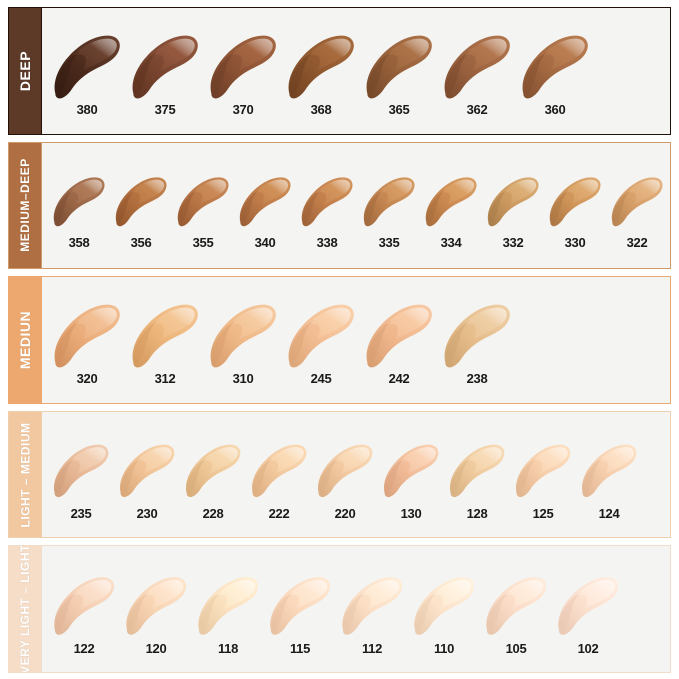  I want to click on shade-swatch: 332, so click(513, 207).